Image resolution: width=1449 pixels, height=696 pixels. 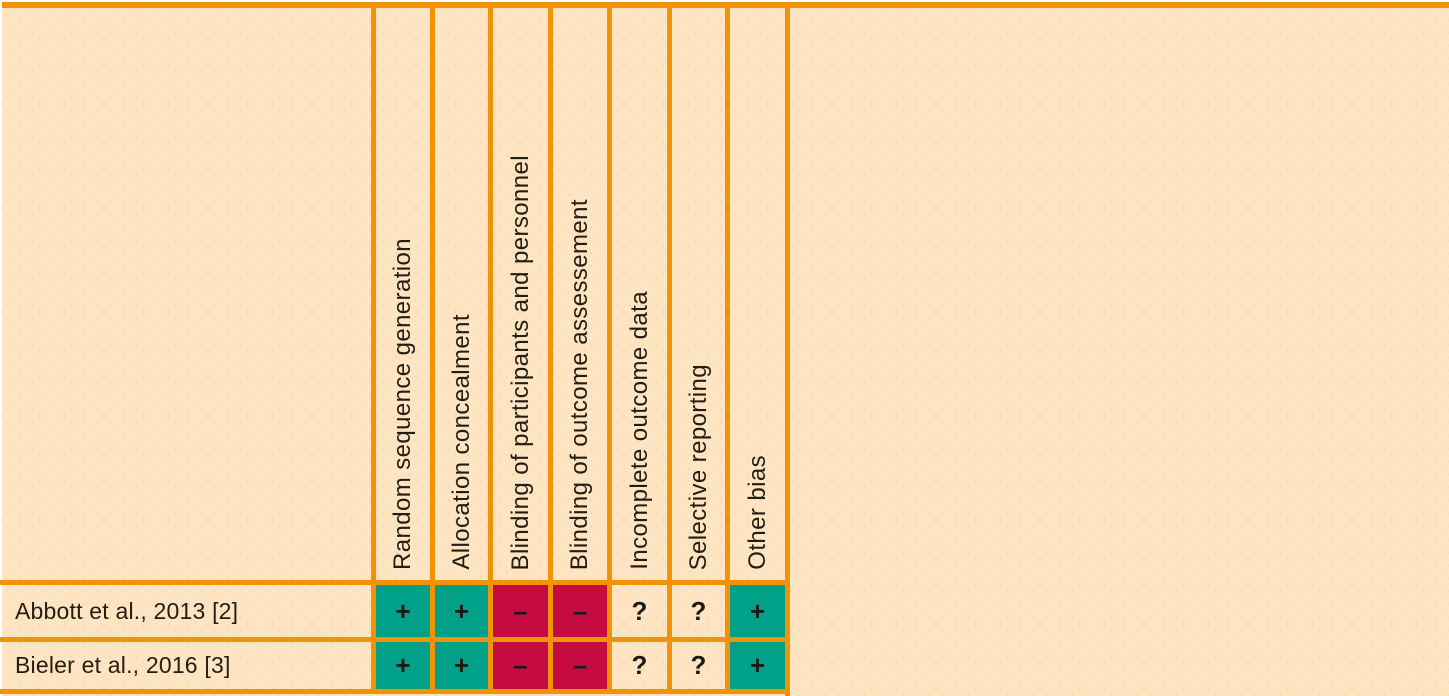 What do you see at coordinates (461, 294) in the screenshot?
I see `column-header-allocation-concealment: Allocation concealment` at bounding box center [461, 294].